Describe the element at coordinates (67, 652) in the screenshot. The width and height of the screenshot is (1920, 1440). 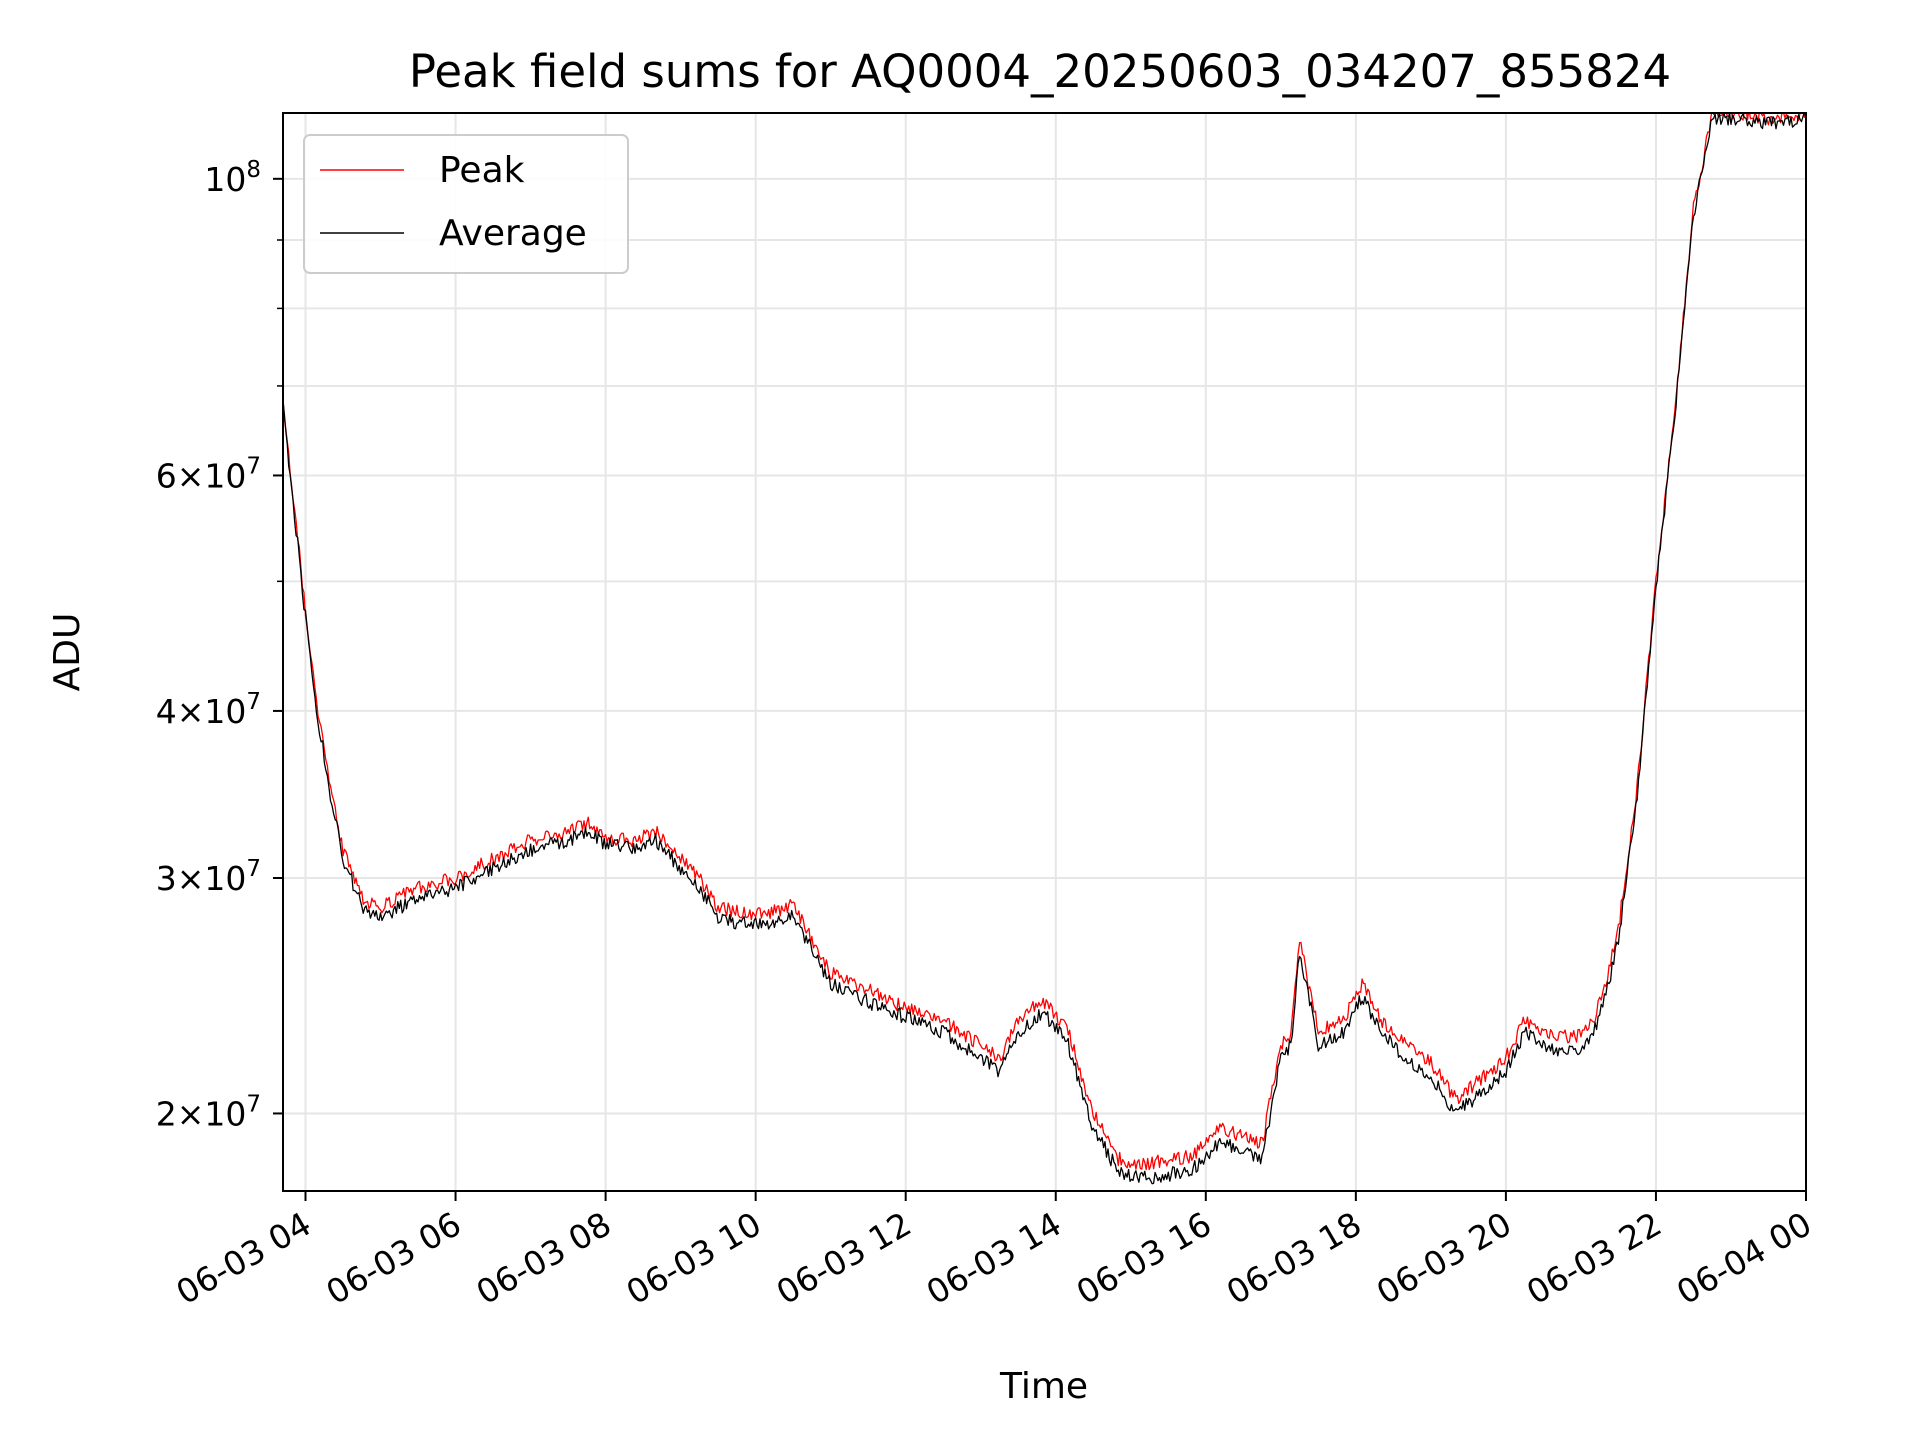
I see `y-axis-label: ADU` at that location.